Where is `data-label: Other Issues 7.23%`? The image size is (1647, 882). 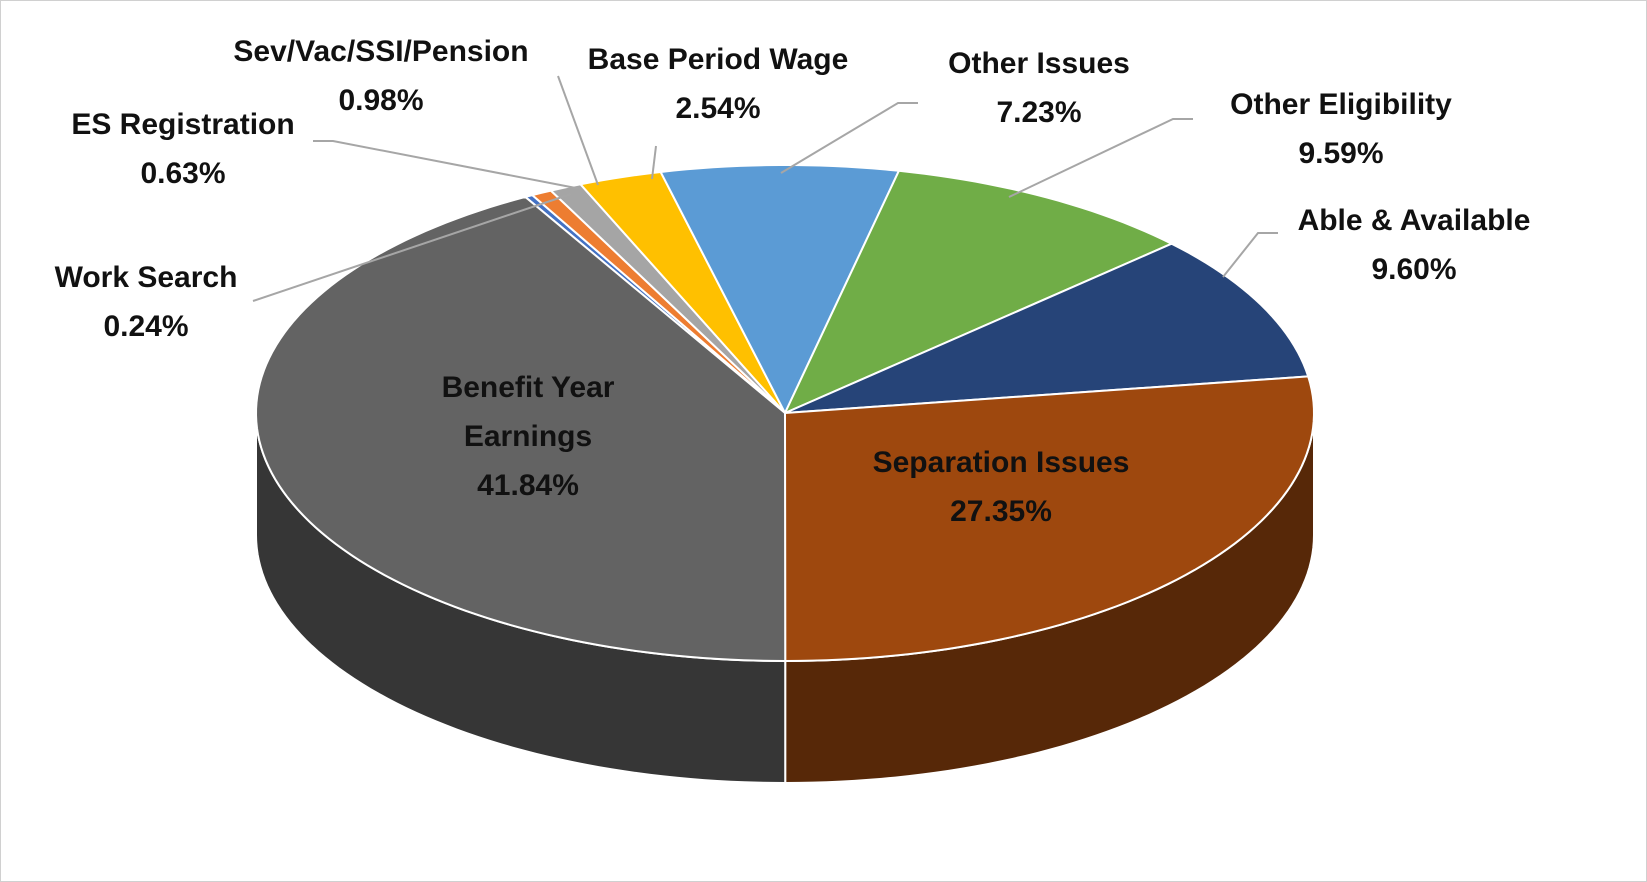
data-label: Other Issues 7.23% is located at coordinates (1039, 88).